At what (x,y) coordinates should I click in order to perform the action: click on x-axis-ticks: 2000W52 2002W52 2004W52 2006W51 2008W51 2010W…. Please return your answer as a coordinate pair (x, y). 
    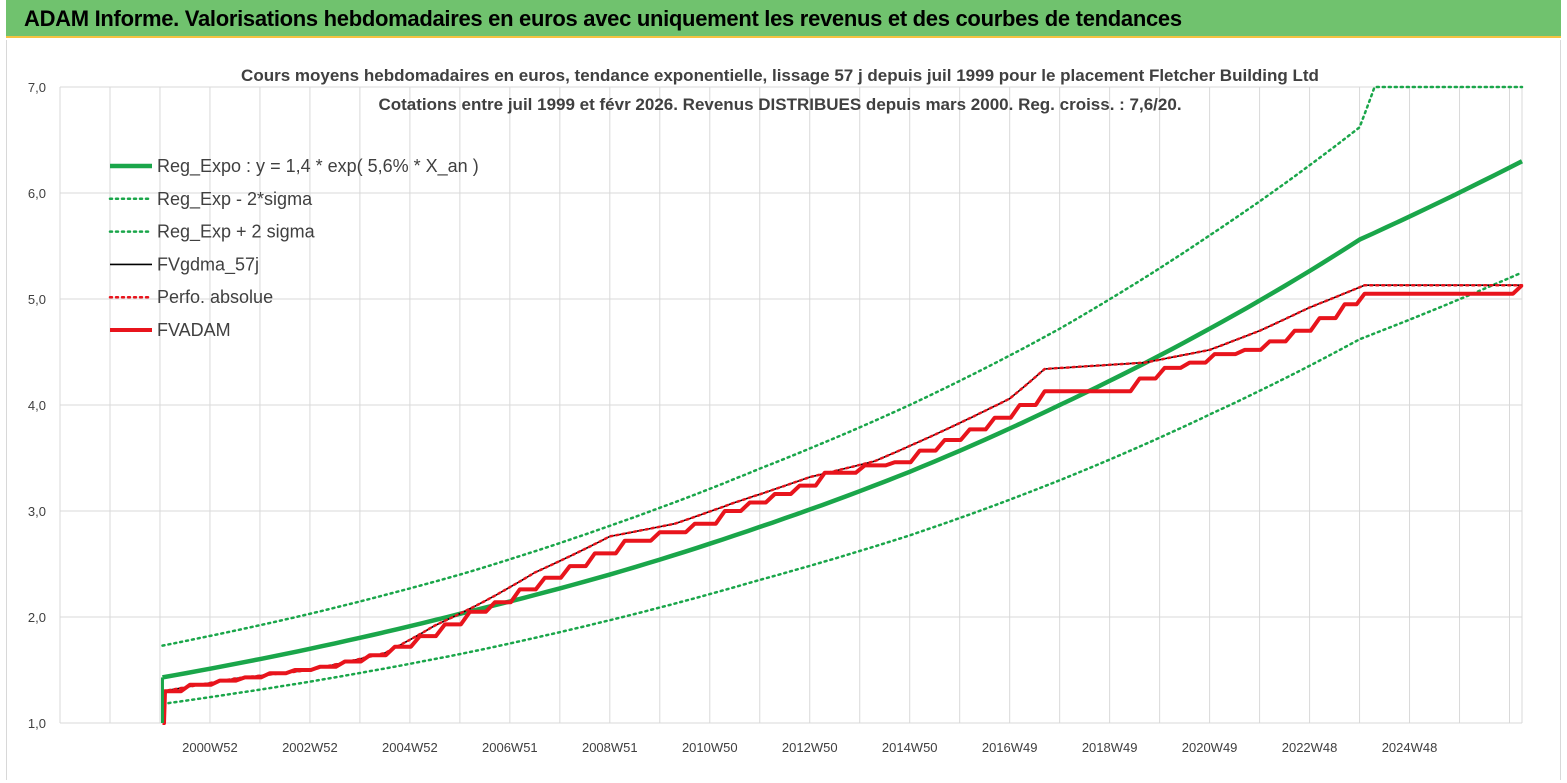
    Looking at the image, I should click on (809, 747).